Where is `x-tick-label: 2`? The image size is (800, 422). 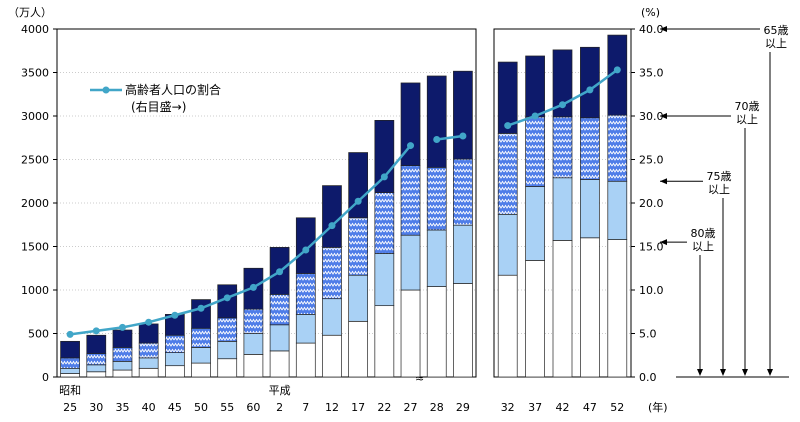 x-tick-label: 2 is located at coordinates (279, 407).